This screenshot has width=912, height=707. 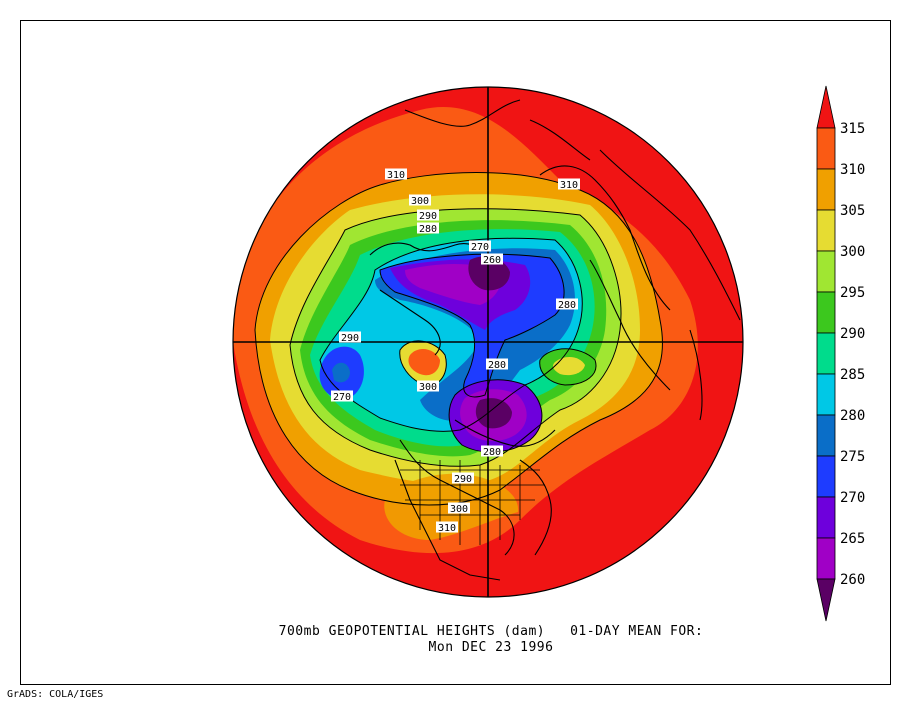 What do you see at coordinates (840, 353) in the screenshot?
I see `colorbar: 315 310 305 300 295 290 285 280 275 270 265 260` at bounding box center [840, 353].